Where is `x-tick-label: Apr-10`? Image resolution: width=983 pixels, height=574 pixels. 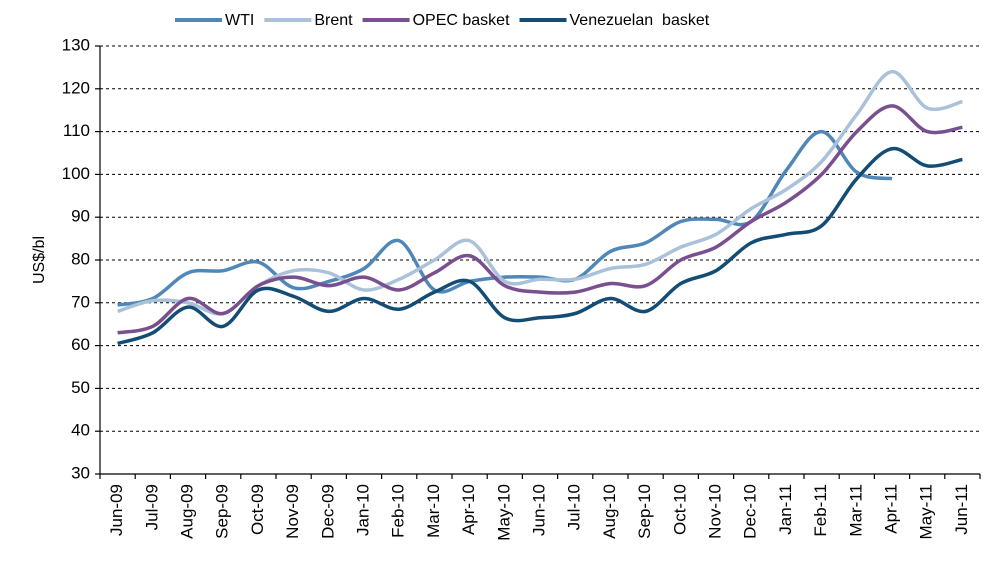 x-tick-label: Apr-10 is located at coordinates (468, 509).